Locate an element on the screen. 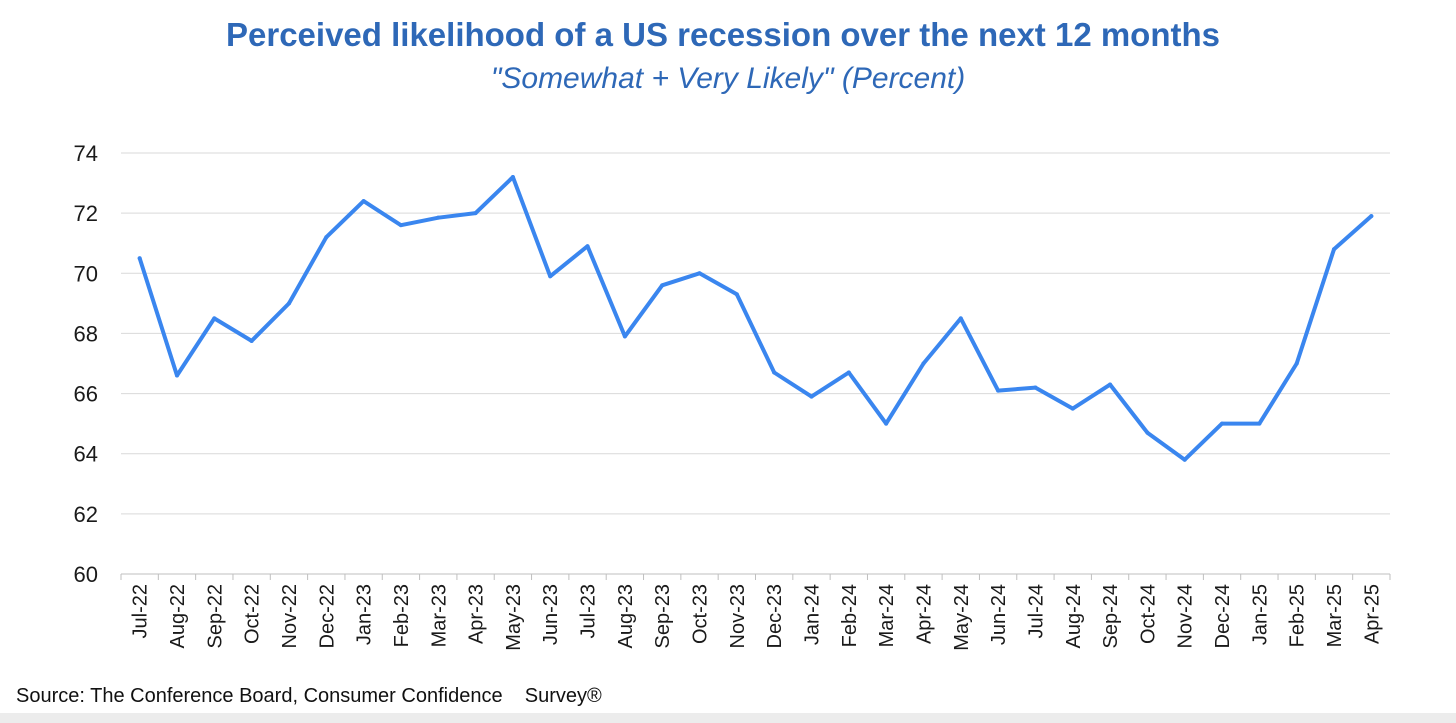  x-tick-label: May-23 is located at coordinates (514, 617).